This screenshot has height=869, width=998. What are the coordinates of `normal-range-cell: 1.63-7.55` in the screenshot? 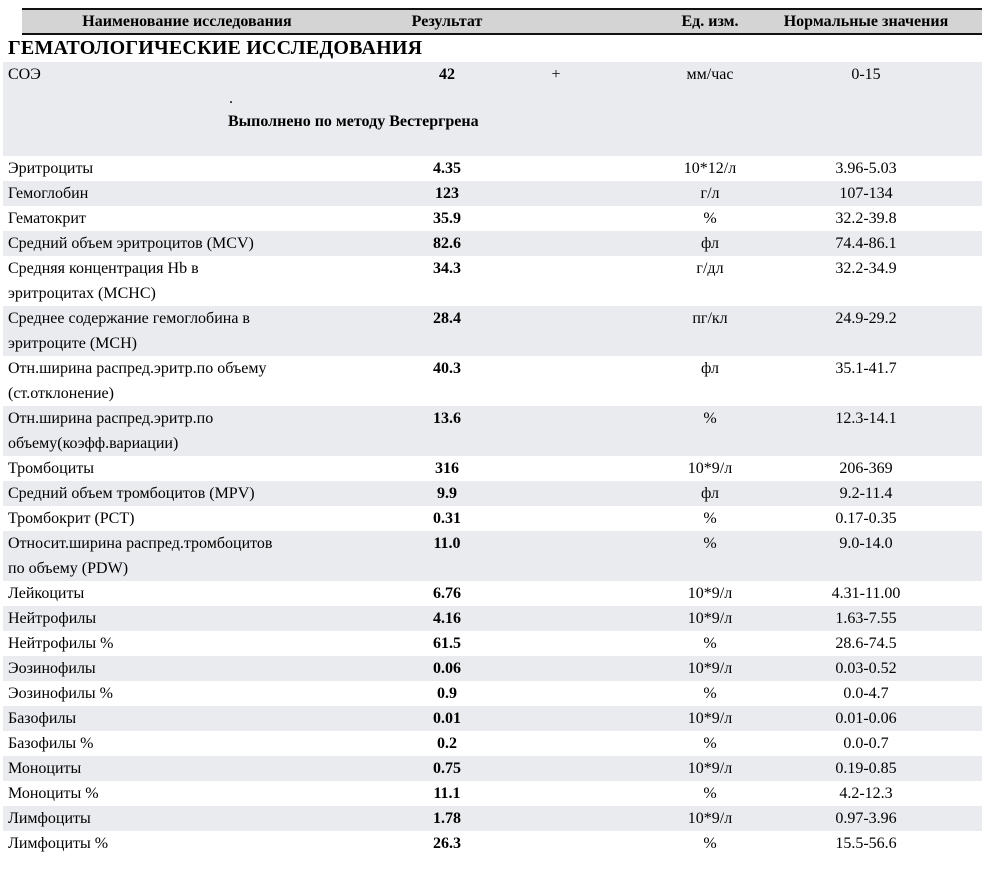 It's located at (866, 618).